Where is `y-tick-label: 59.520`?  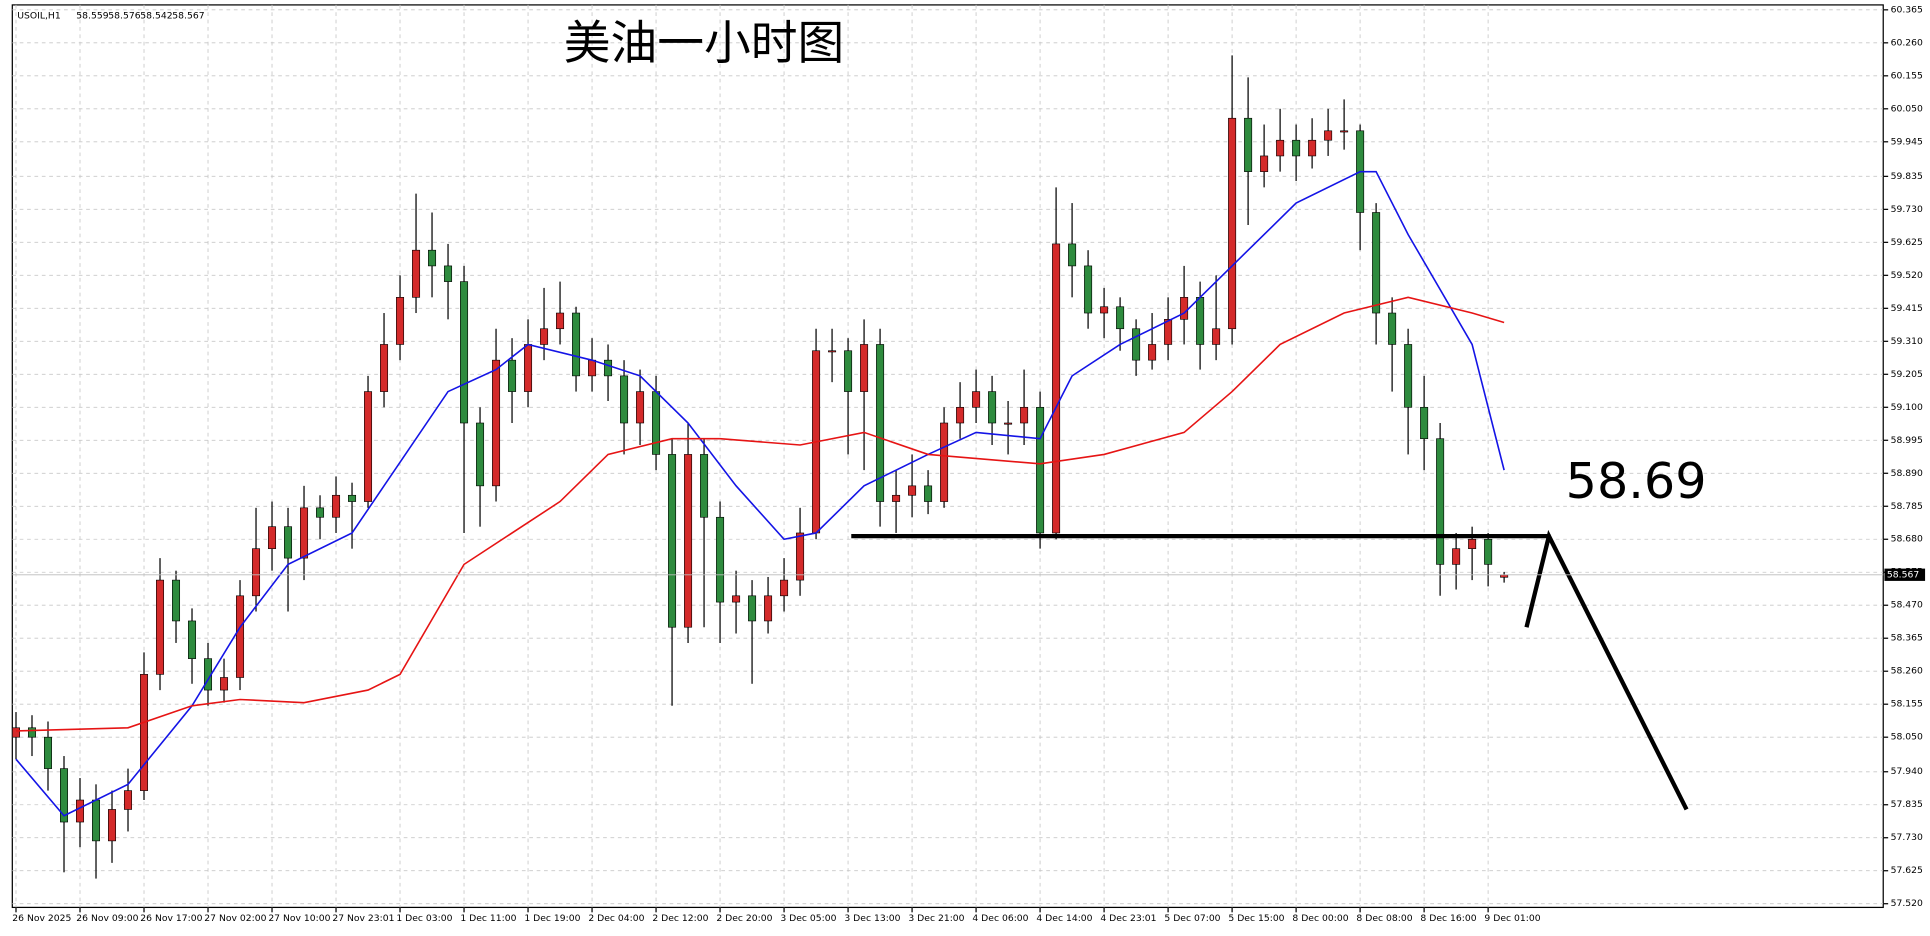
y-tick-label: 59.520 is located at coordinates (1907, 275).